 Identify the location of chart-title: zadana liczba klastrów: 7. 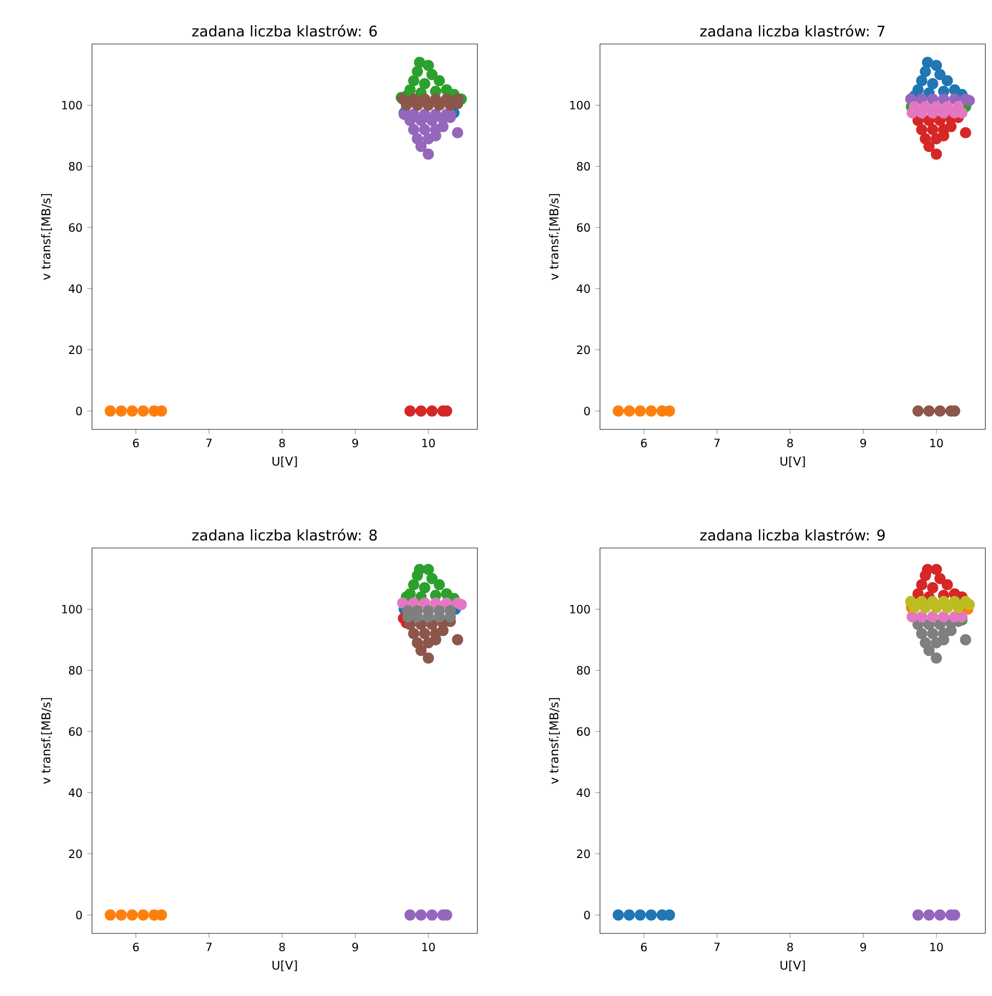
(792, 30).